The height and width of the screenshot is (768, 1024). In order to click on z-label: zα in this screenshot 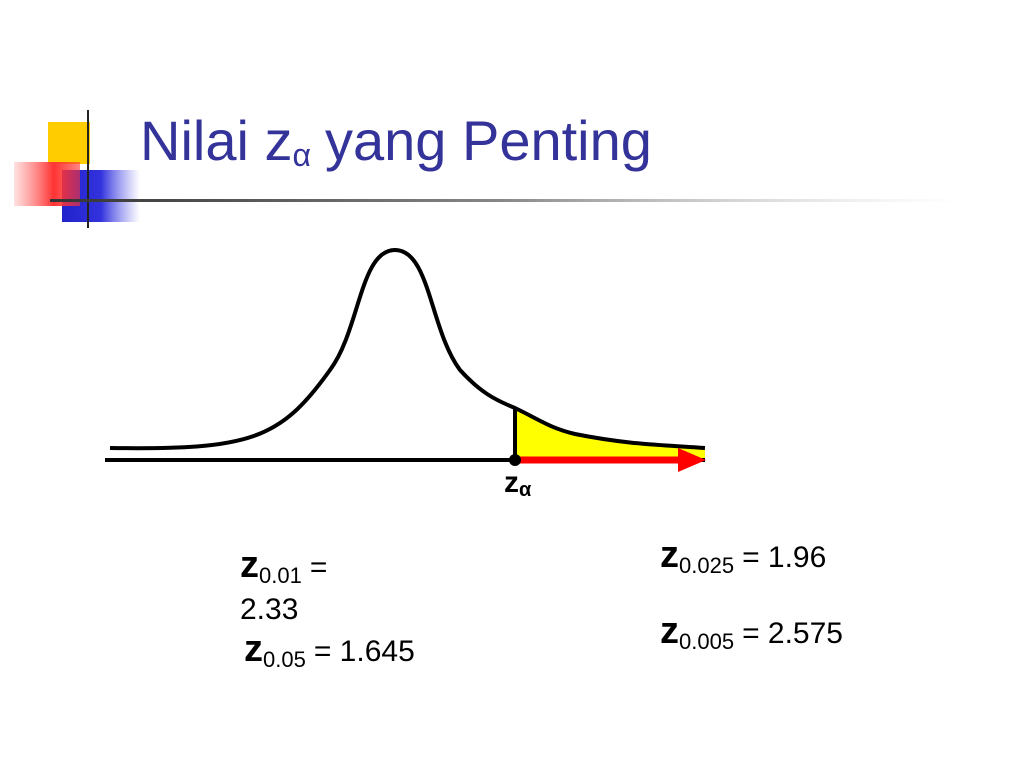, I will do `click(517, 484)`.